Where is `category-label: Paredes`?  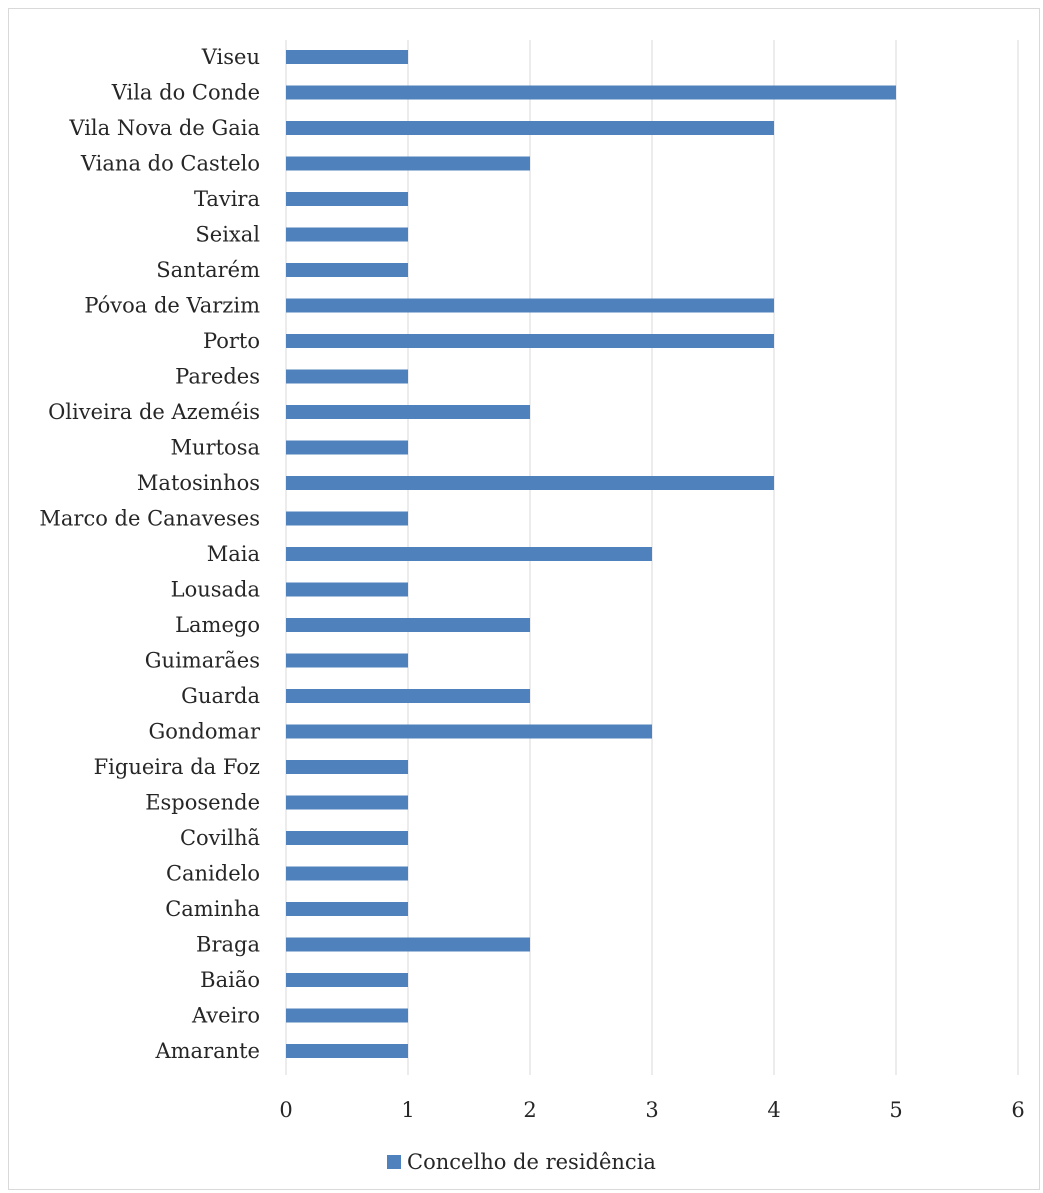 category-label: Paredes is located at coordinates (217, 377).